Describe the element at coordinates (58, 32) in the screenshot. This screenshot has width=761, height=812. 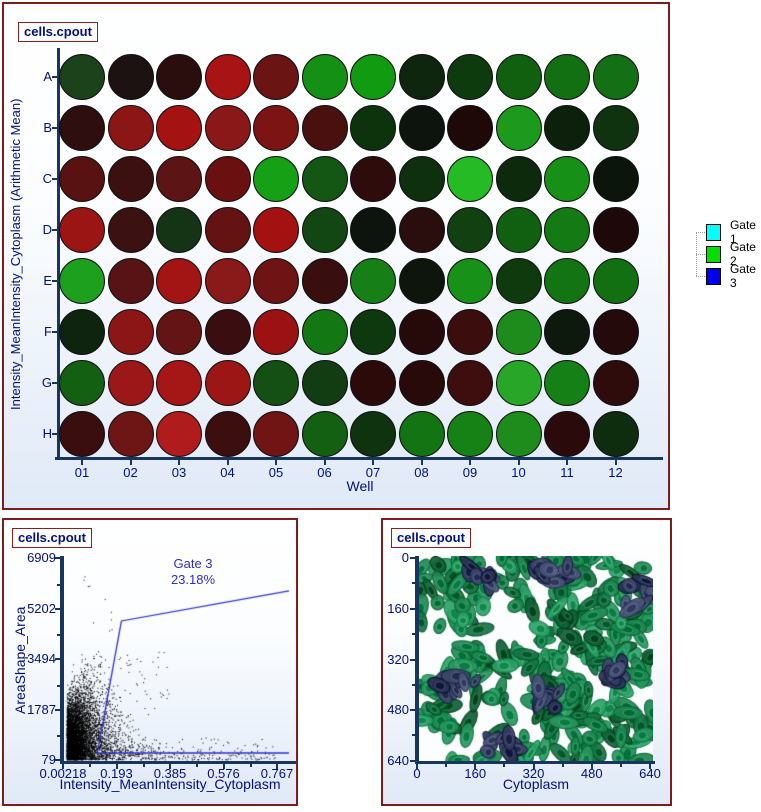
I see `plate-title: cells.cpout` at that location.